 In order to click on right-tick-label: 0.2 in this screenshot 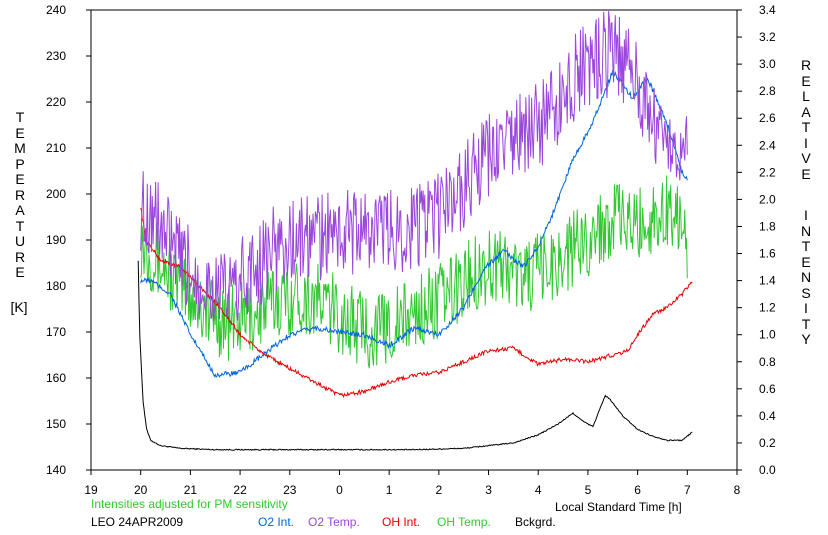, I will do `click(767, 443)`.